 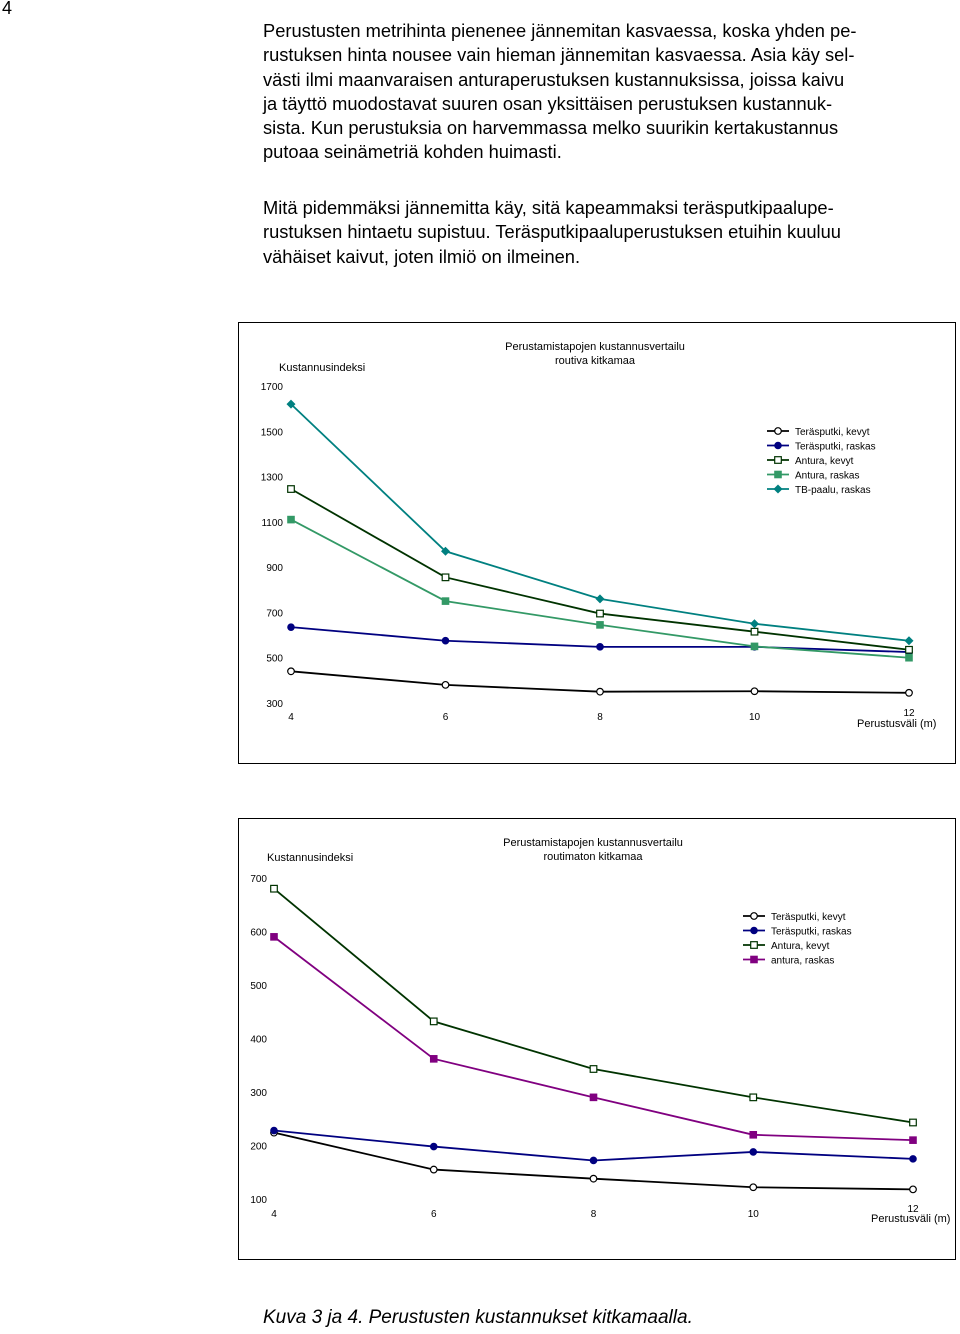 What do you see at coordinates (833, 490) in the screenshot?
I see `legend-label: TB-paalu, raskas` at bounding box center [833, 490].